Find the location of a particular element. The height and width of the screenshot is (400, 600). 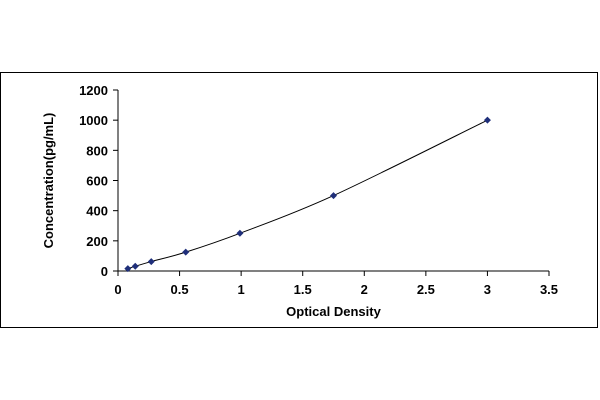

y-tick-label: 0 is located at coordinates (104, 271).